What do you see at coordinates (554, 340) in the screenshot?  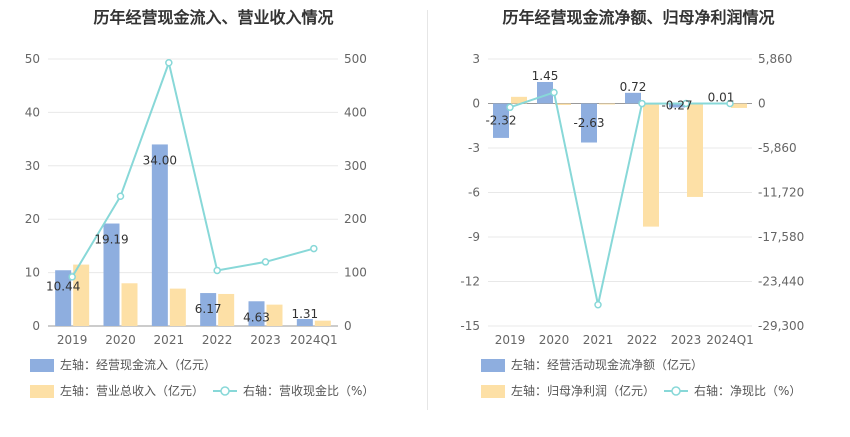 I see `x-axis-category-label: 2020` at bounding box center [554, 340].